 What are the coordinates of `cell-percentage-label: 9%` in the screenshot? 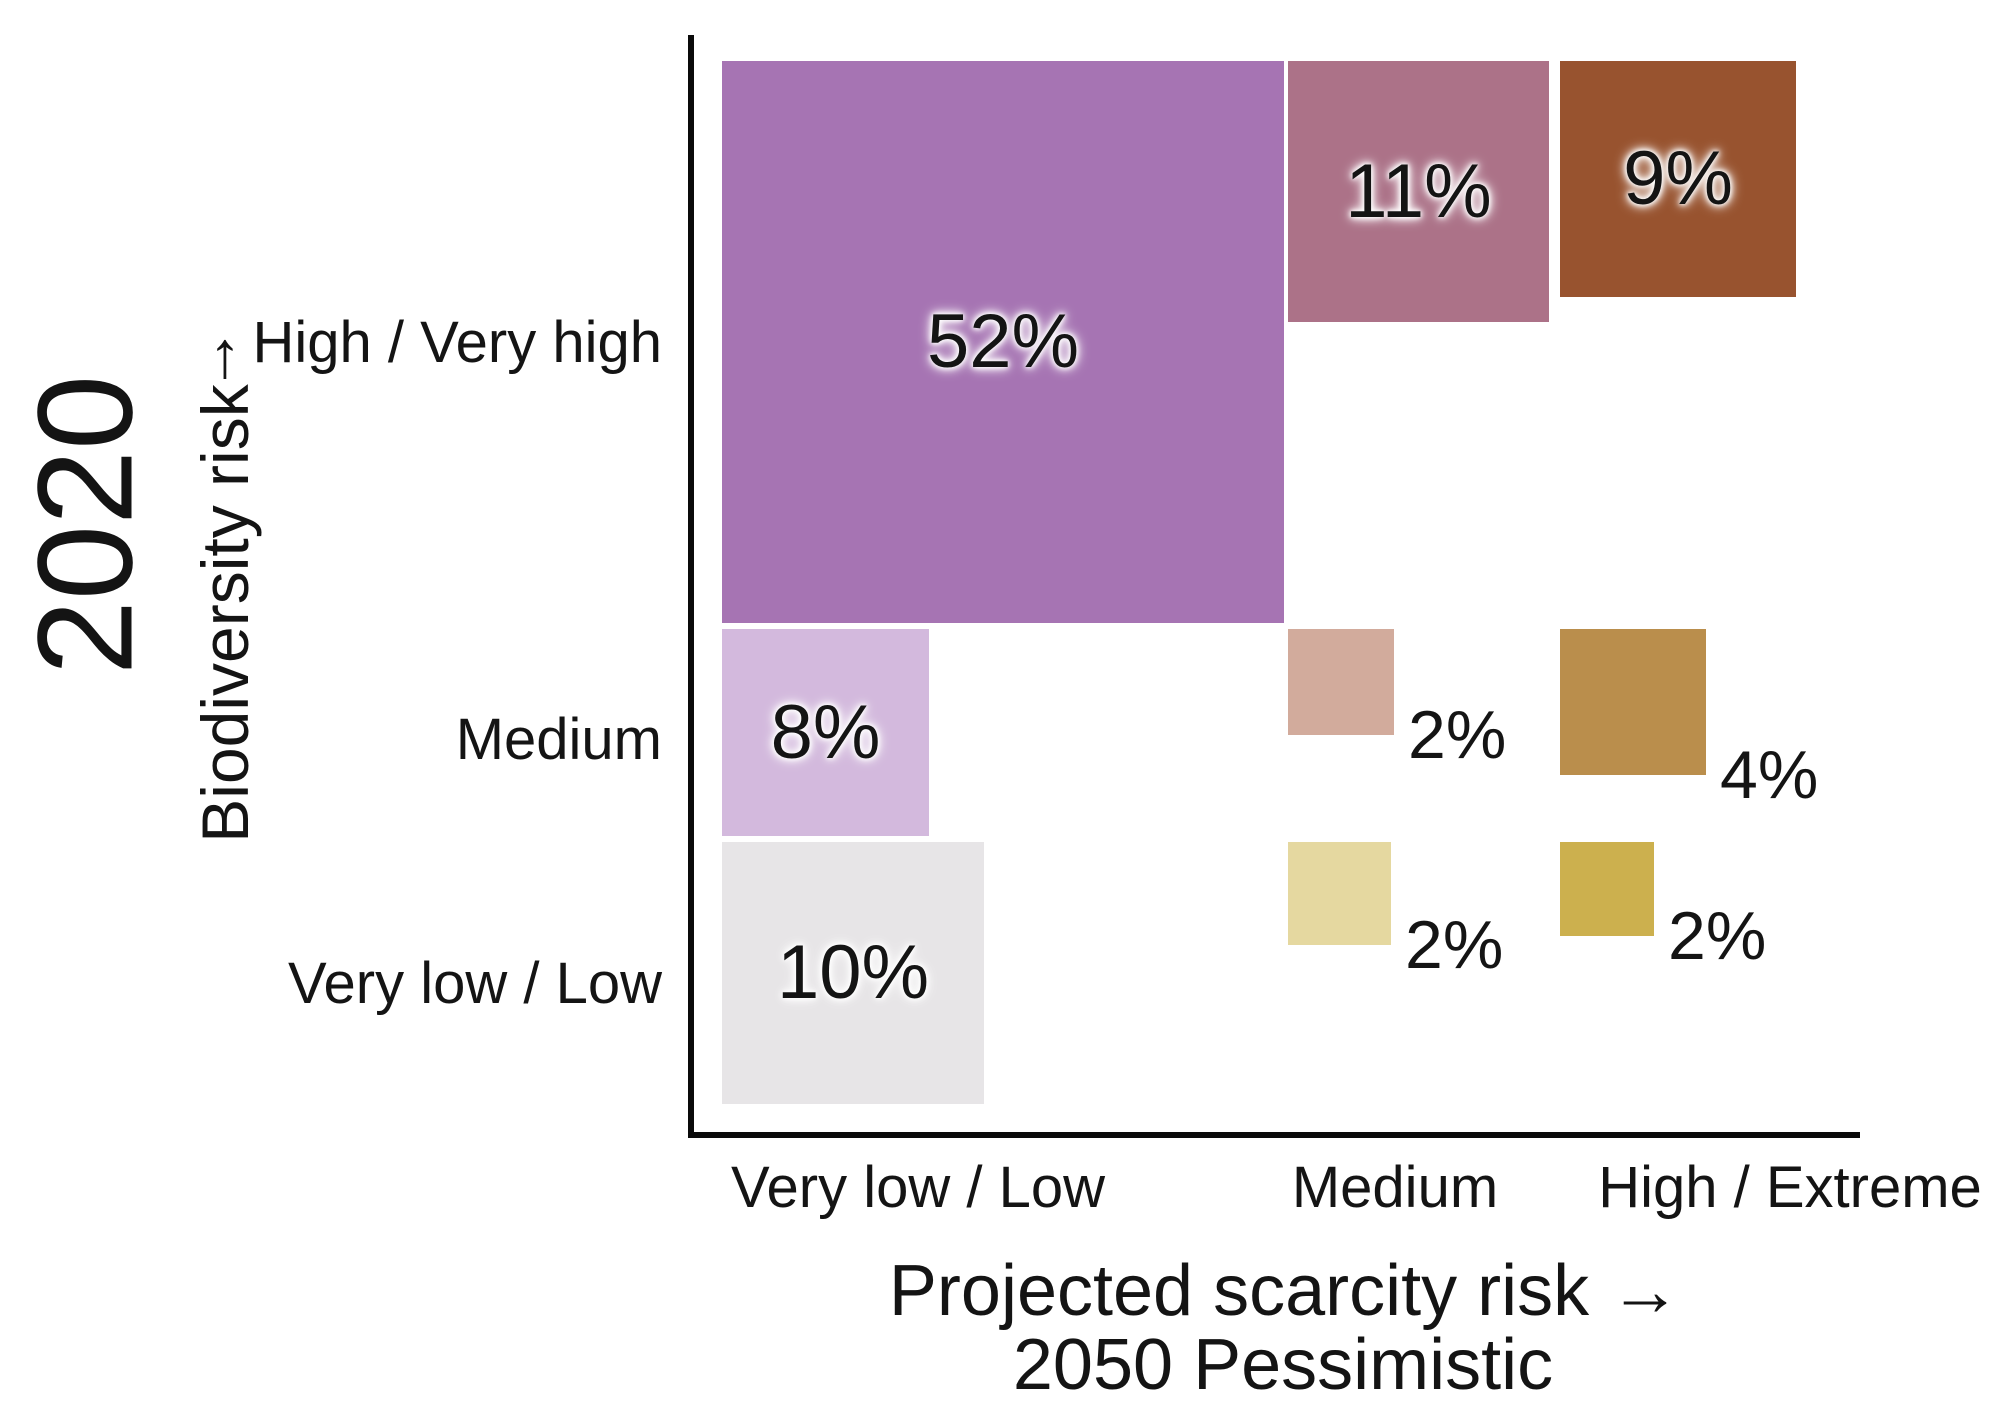 It's located at (1678, 178).